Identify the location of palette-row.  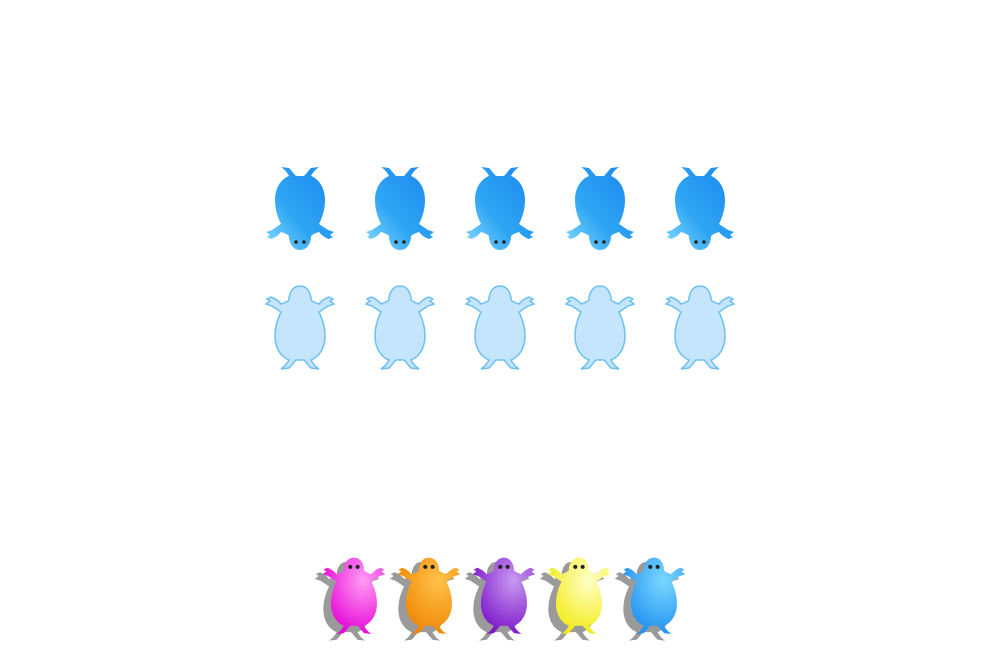
(499, 600).